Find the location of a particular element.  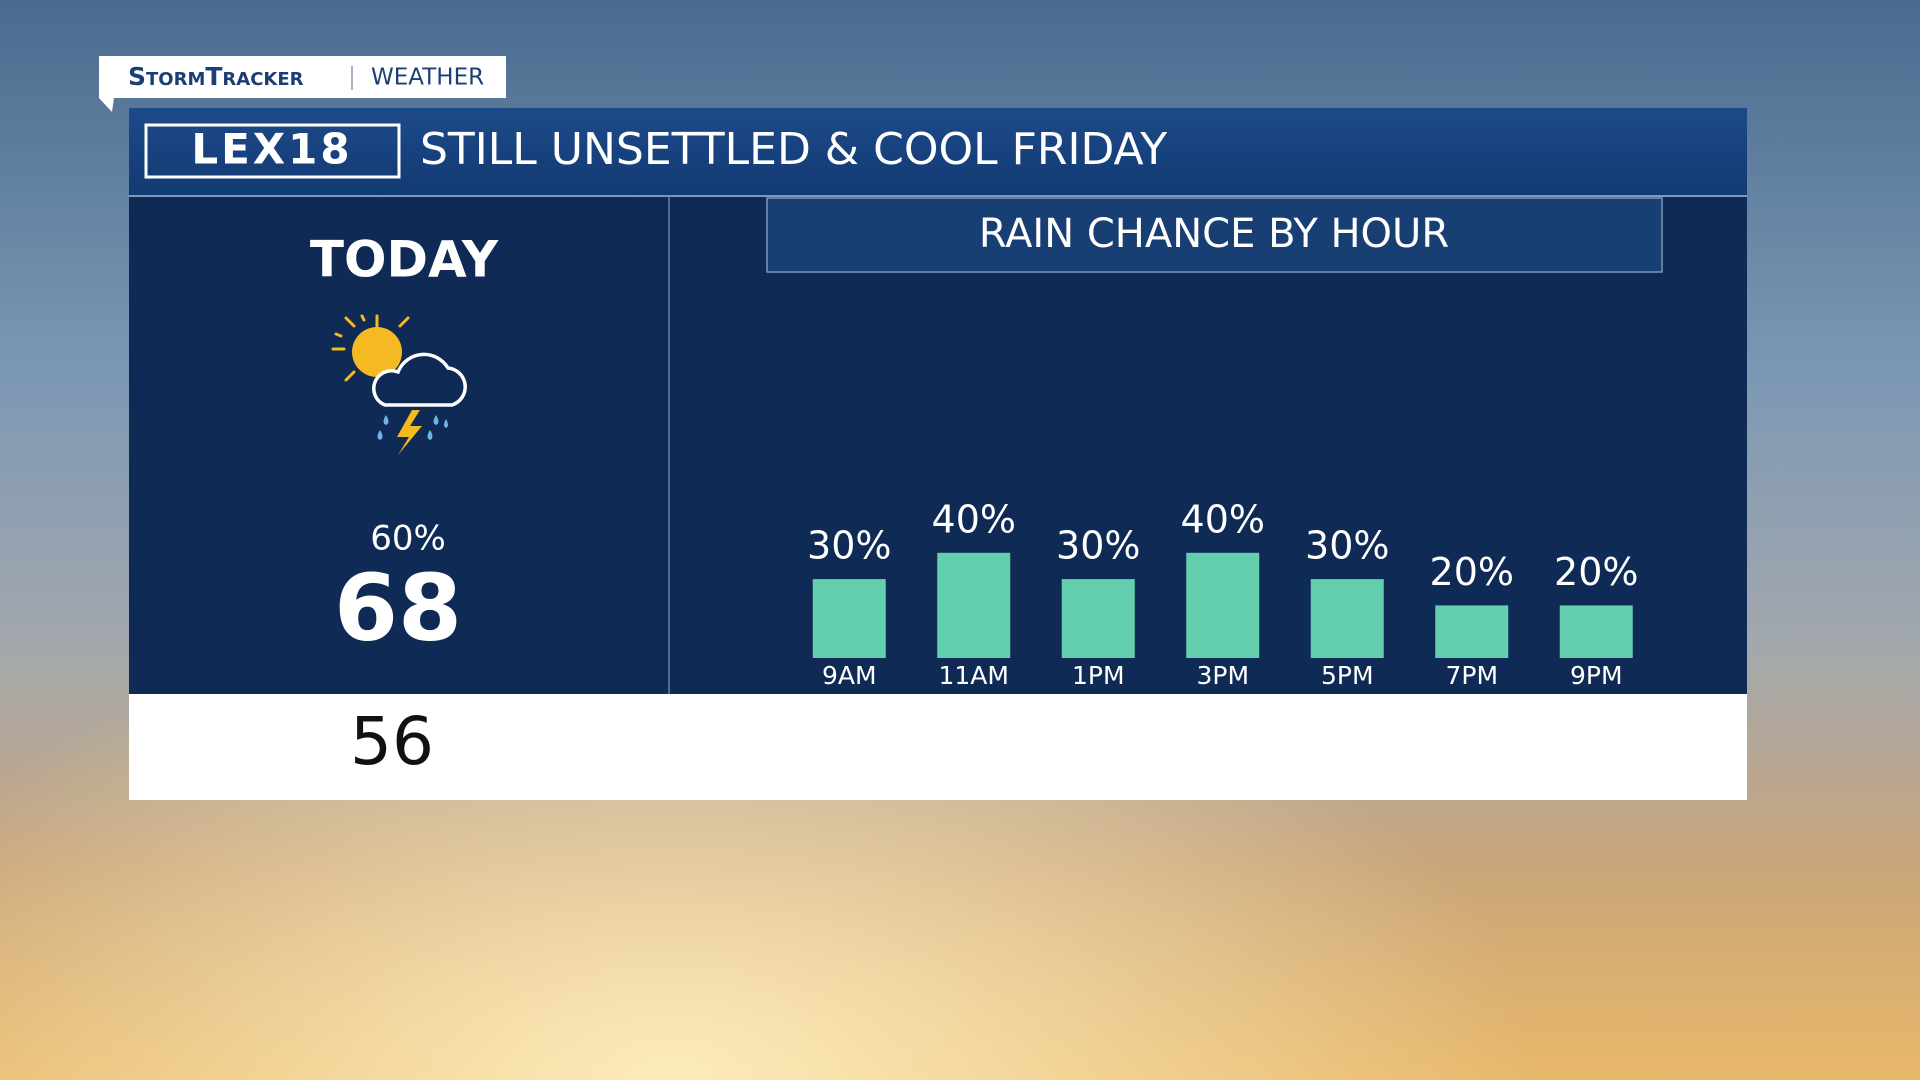

x-tick-label: 9PM is located at coordinates (1596, 675).